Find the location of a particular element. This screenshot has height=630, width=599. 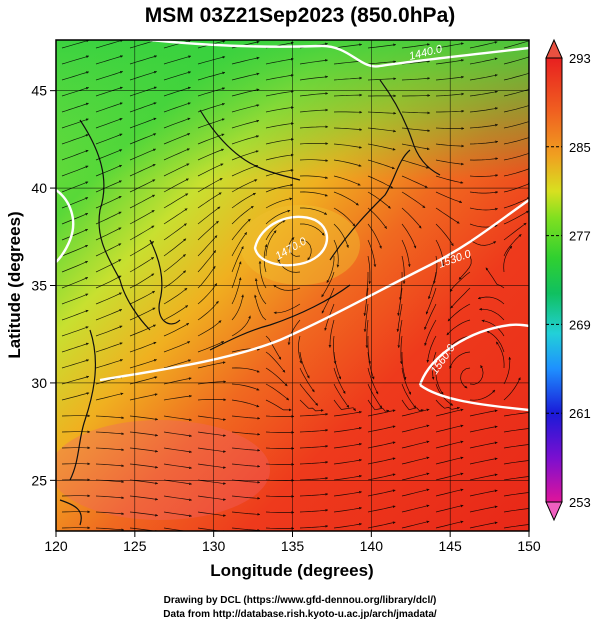

y-tick-label: 30 is located at coordinates (39, 383).